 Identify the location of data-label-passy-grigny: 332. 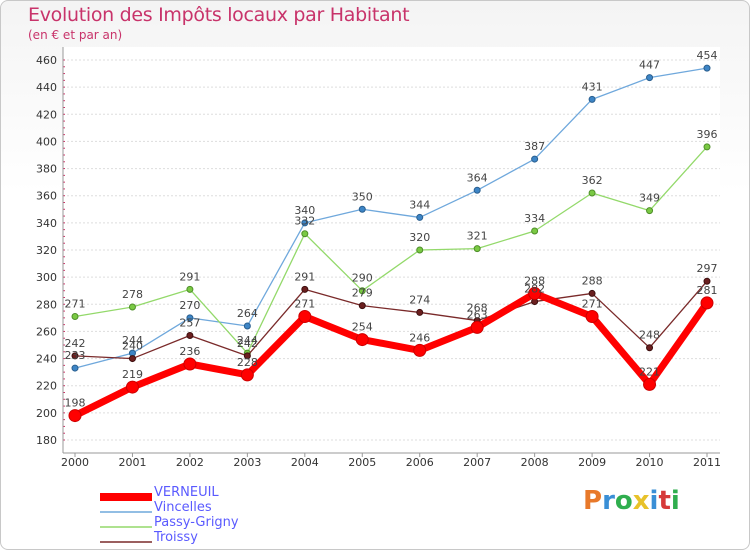
(304, 221).